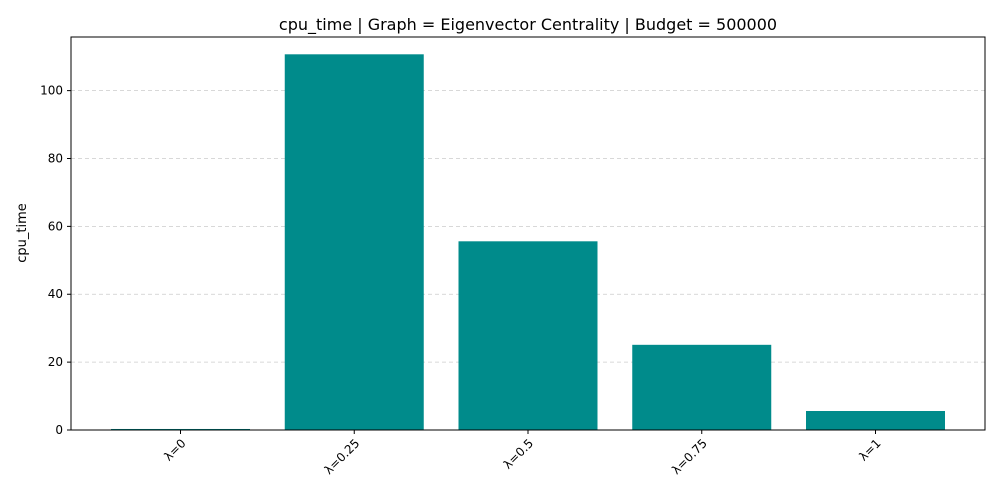 Image resolution: width=1000 pixels, height=504 pixels. I want to click on x-tick-label: λ=0.25, so click(341, 456).